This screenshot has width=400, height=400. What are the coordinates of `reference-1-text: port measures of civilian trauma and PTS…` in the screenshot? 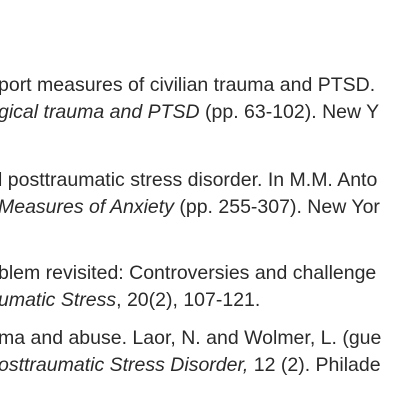 It's located at (188, 85).